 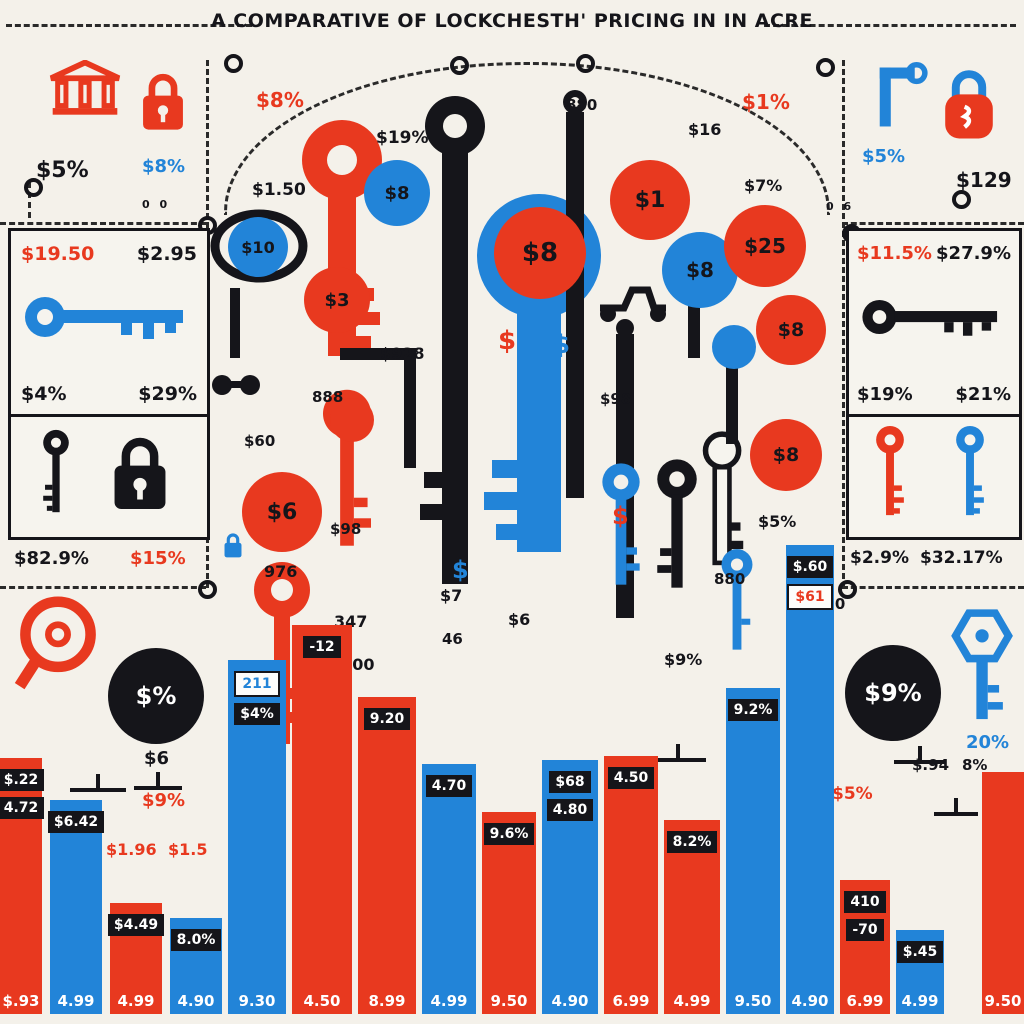 What do you see at coordinates (509, 834) in the screenshot?
I see `bar-tag: 9.6%` at bounding box center [509, 834].